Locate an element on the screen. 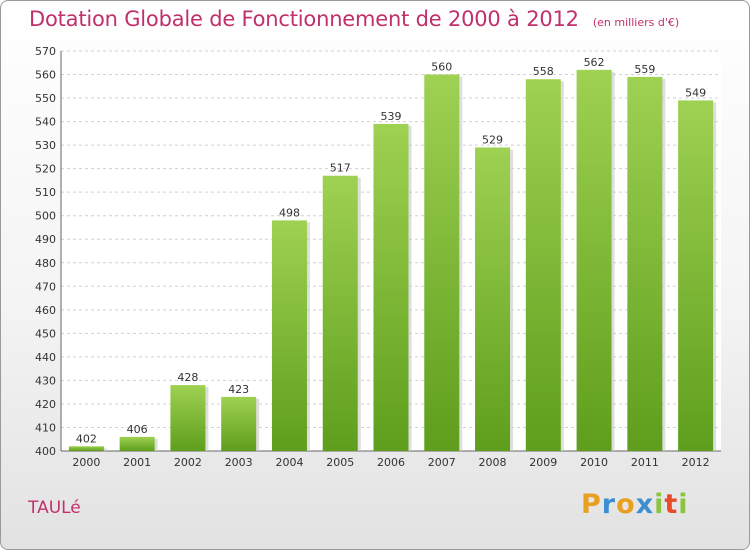 This screenshot has height=550, width=750. x-tick-label: 2001 is located at coordinates (137, 462).